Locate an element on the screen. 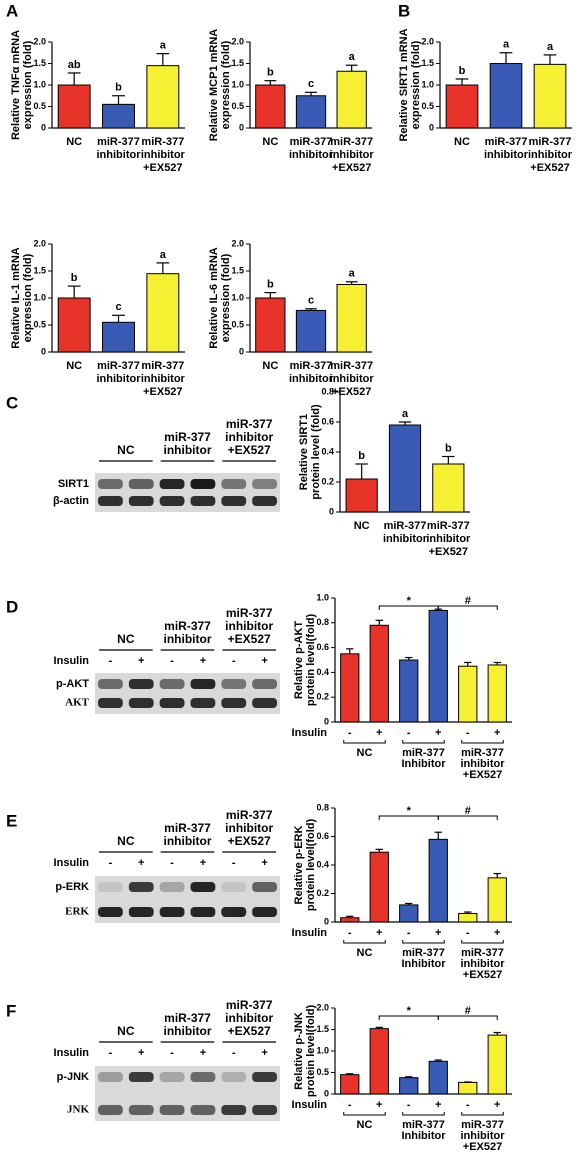 This screenshot has width=580, height=1152. blot-row-label: p-ERK is located at coordinates (72, 887).